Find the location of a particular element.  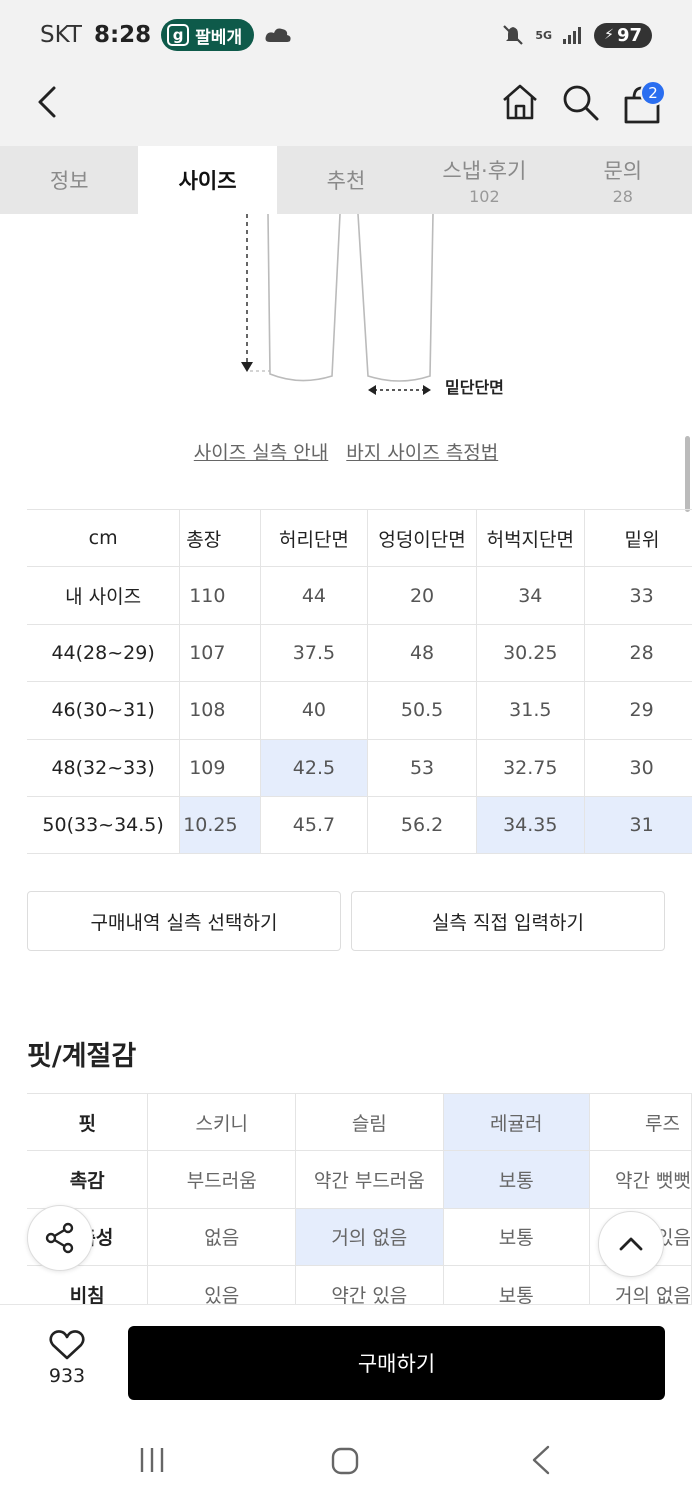

app-notification-badge: g 팔베개 is located at coordinates (208, 35).